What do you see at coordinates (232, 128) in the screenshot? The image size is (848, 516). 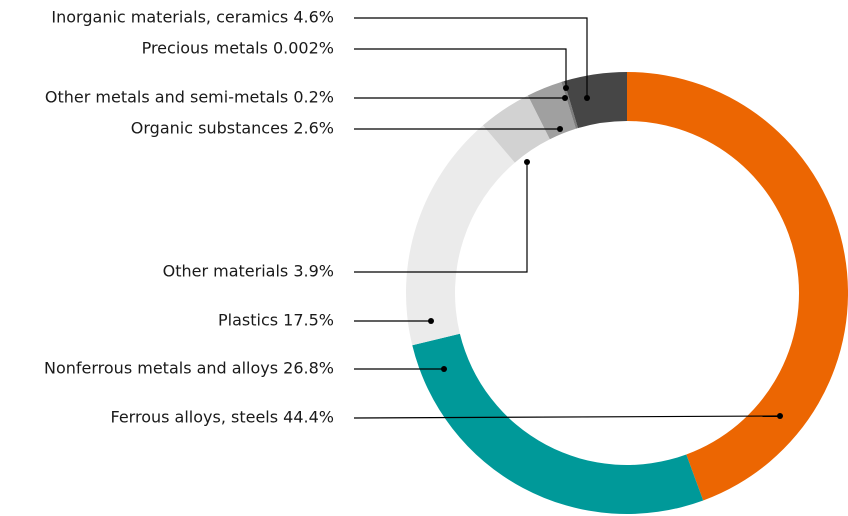 I see `label-organic-substances: Organic substances 2.6%` at bounding box center [232, 128].